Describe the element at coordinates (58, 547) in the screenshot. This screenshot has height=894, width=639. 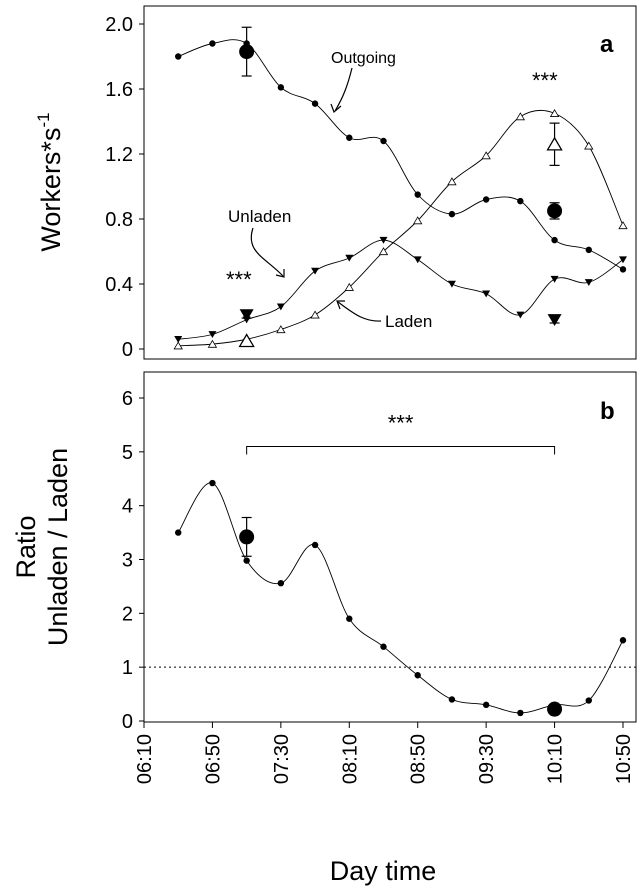
I see `panel-b-y-label-line2: Unladen / Laden` at that location.